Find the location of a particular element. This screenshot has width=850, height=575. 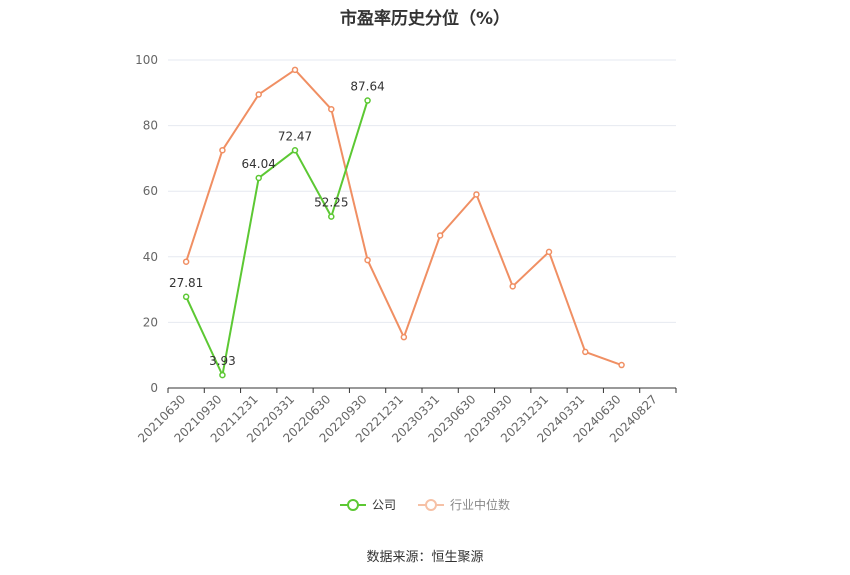

source-note: 数据来源：恒生聚源 is located at coordinates (425, 557).